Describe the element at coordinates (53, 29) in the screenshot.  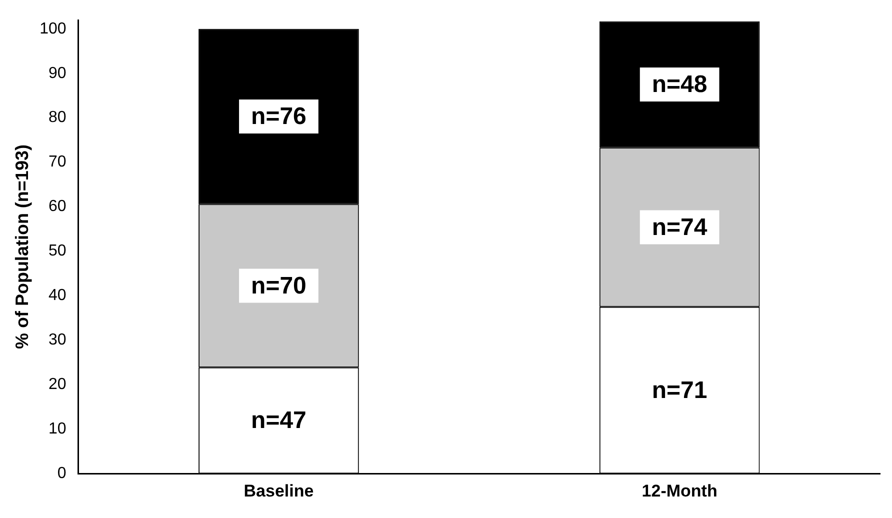
I see `y-tick-label: 100` at that location.